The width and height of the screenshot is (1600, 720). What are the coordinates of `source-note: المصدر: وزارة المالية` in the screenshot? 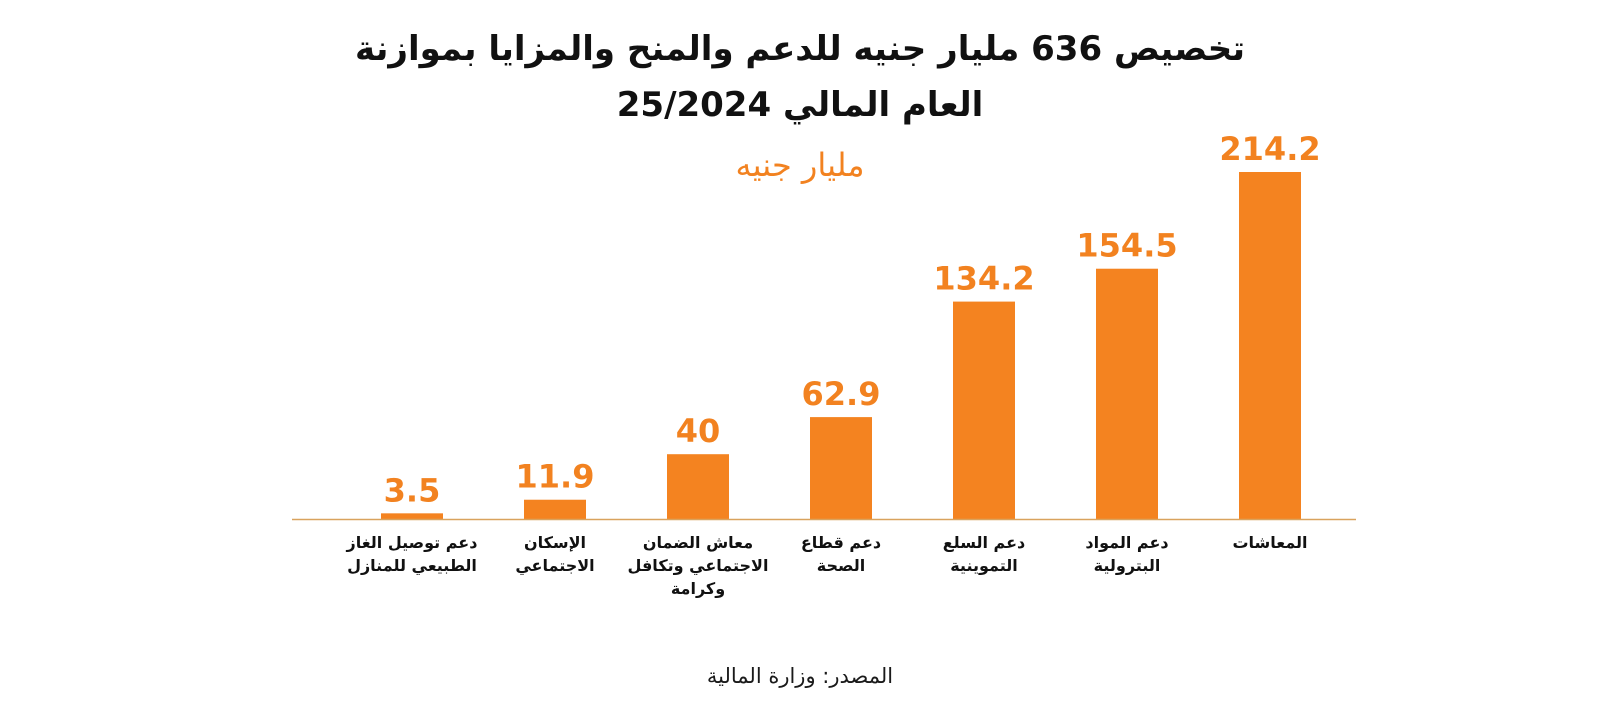 It's located at (800, 676).